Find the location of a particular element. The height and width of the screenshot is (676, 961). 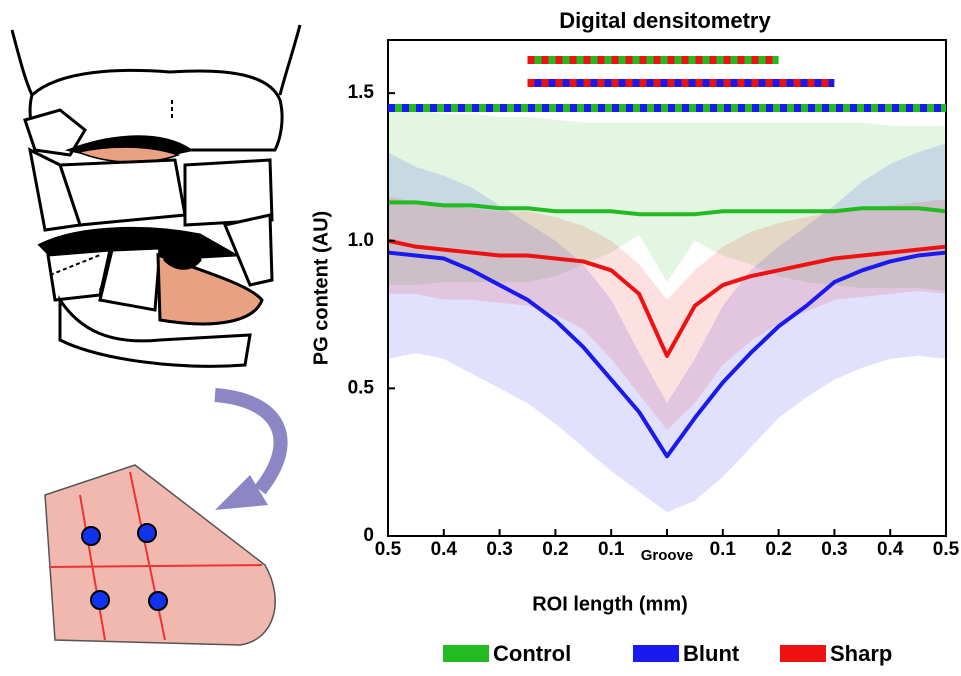

arrow is located at coordinates (251, 441).